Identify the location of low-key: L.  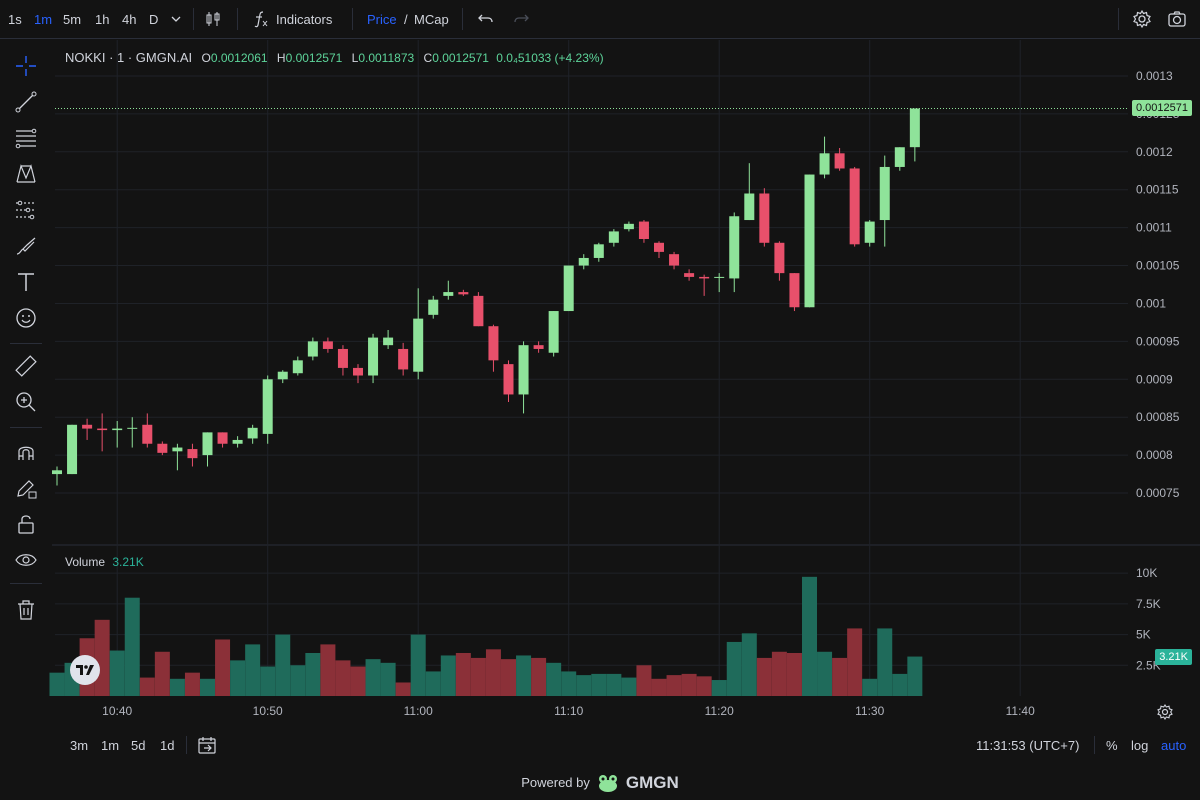
(355, 58).